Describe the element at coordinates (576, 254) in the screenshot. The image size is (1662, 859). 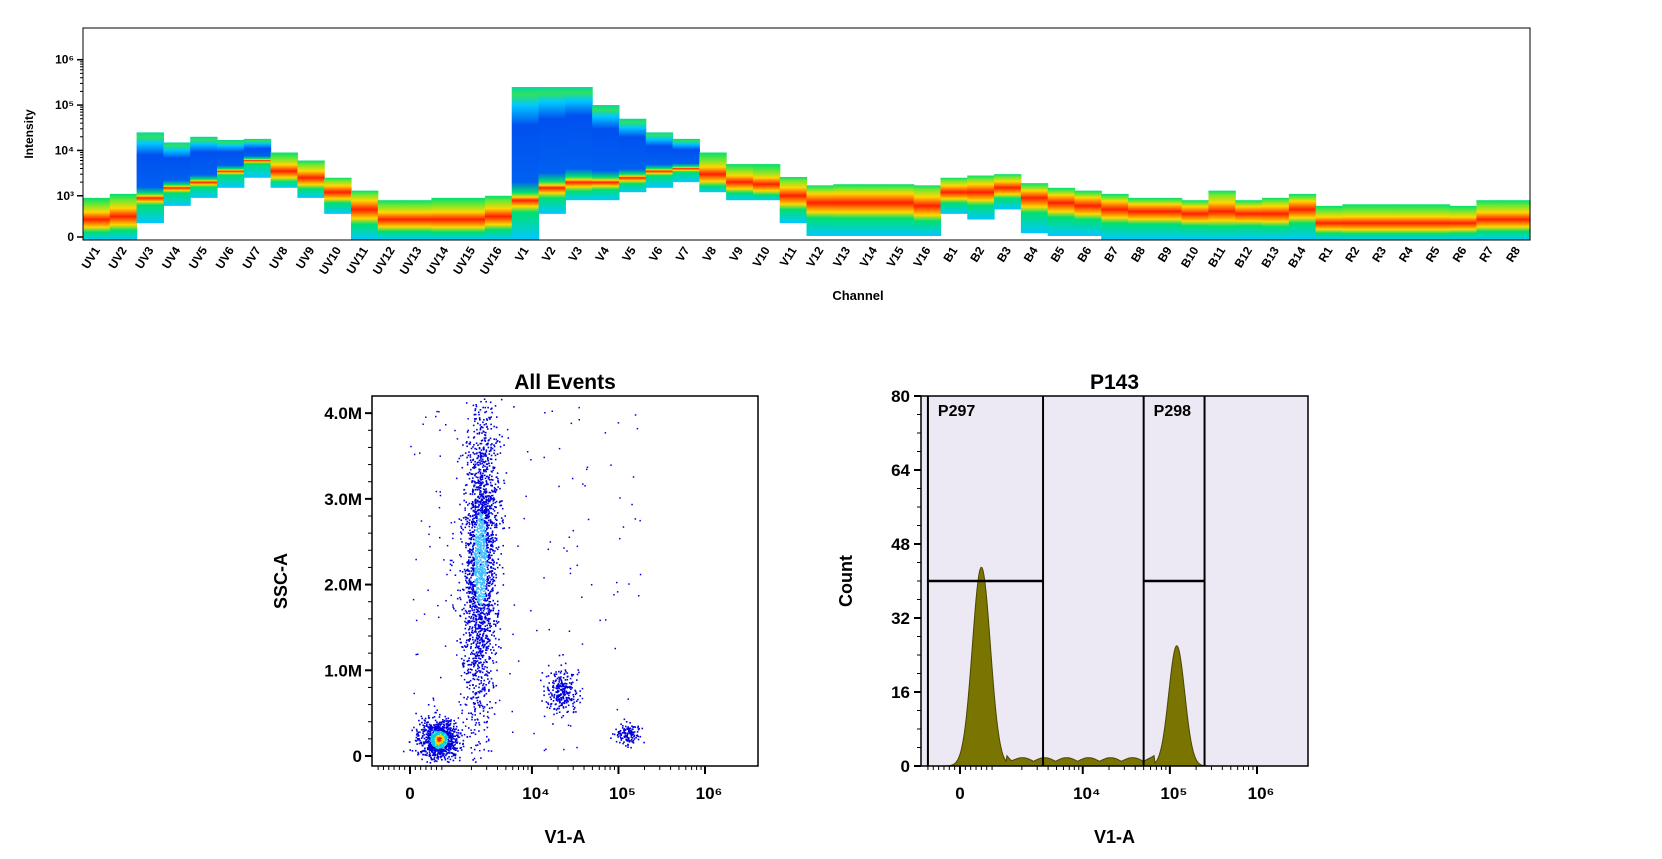
I see `channel-tick-label: V3` at that location.